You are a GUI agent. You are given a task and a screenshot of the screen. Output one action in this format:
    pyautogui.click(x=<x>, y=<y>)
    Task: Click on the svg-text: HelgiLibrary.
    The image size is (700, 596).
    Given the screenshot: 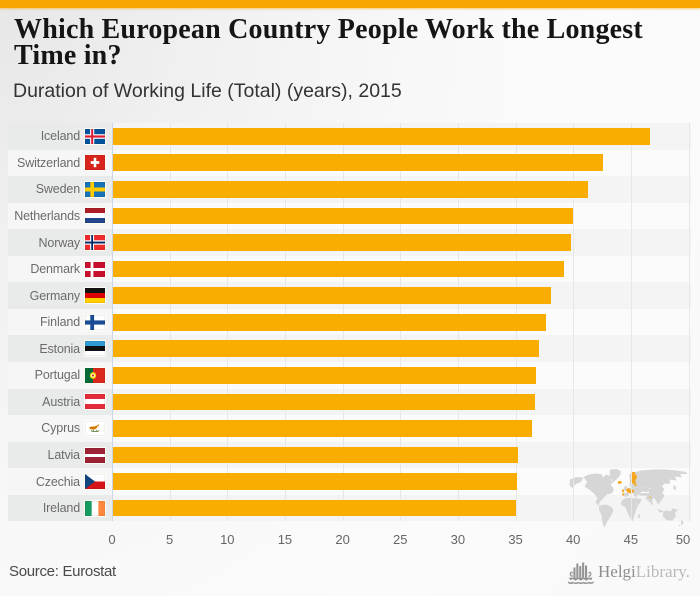 What is the action you would take?
    pyautogui.click(x=644, y=571)
    